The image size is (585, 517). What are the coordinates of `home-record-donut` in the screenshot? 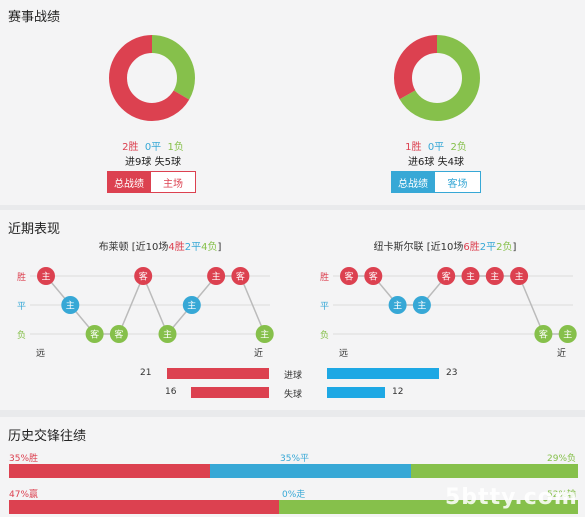 It's located at (152, 78).